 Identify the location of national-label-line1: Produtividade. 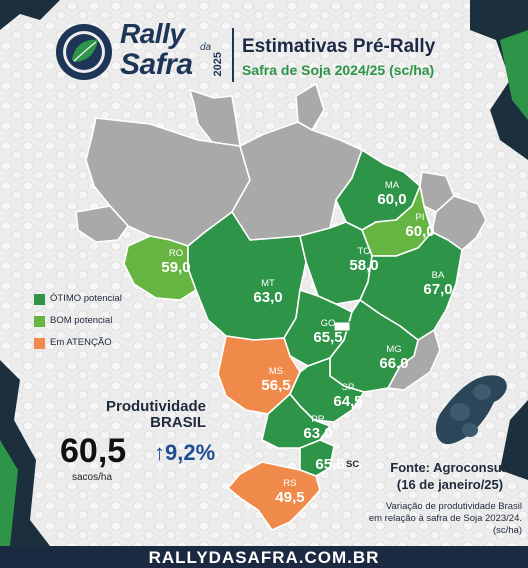
(155, 406).